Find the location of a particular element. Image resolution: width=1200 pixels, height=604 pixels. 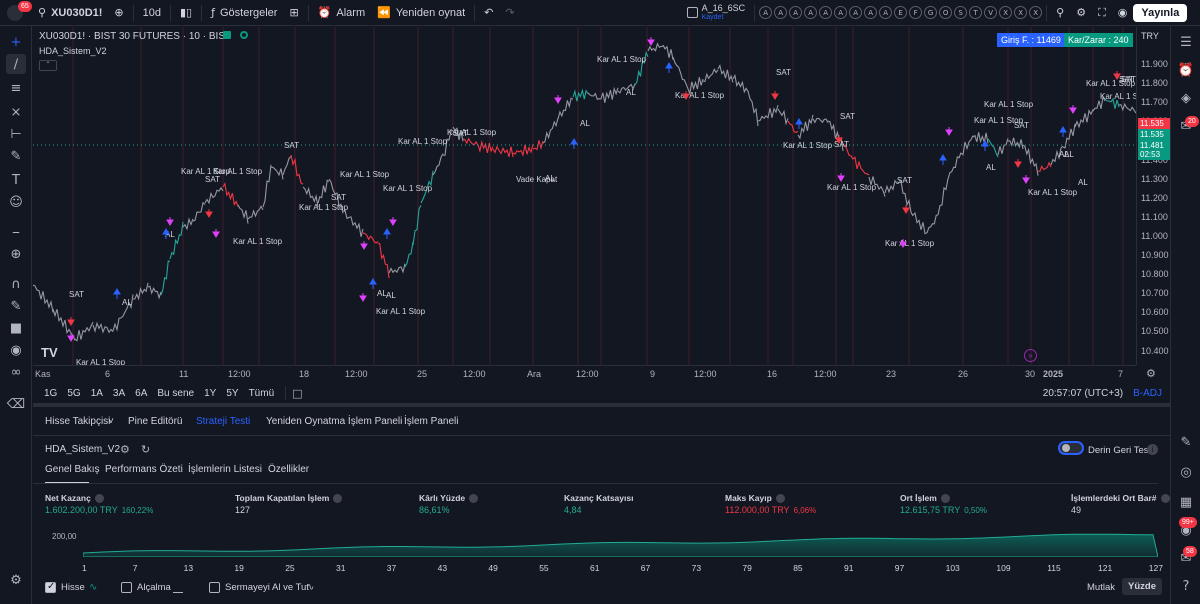

watchlist-chip: F is located at coordinates (916, 12).